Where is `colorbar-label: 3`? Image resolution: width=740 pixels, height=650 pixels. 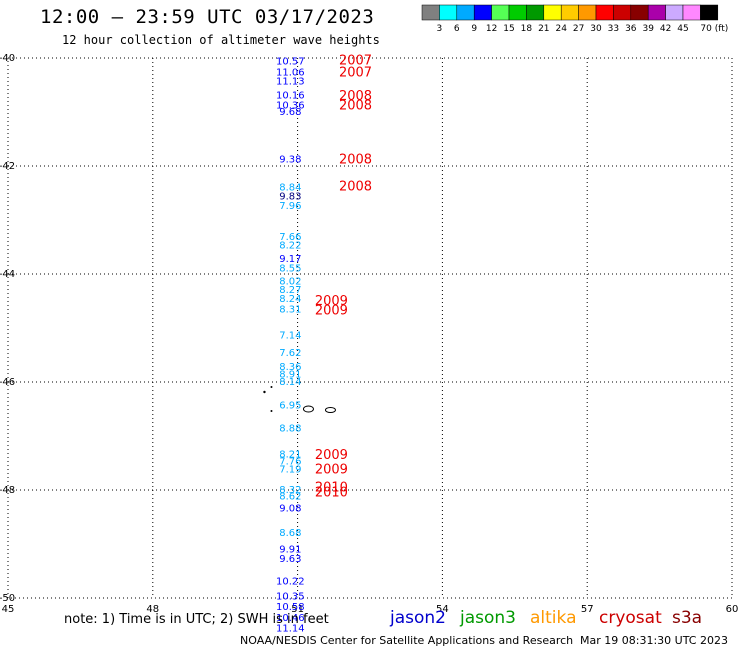 colorbar-label: 3 is located at coordinates (440, 29).